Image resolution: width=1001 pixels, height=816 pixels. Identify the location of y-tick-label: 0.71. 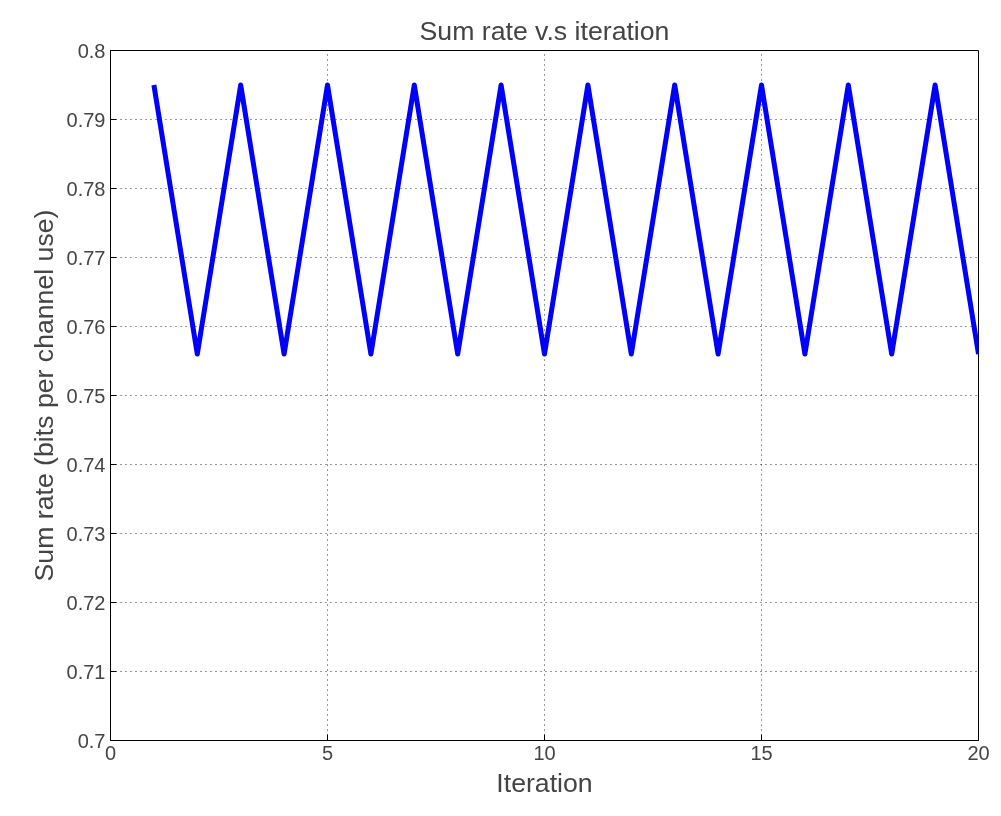
(86, 671).